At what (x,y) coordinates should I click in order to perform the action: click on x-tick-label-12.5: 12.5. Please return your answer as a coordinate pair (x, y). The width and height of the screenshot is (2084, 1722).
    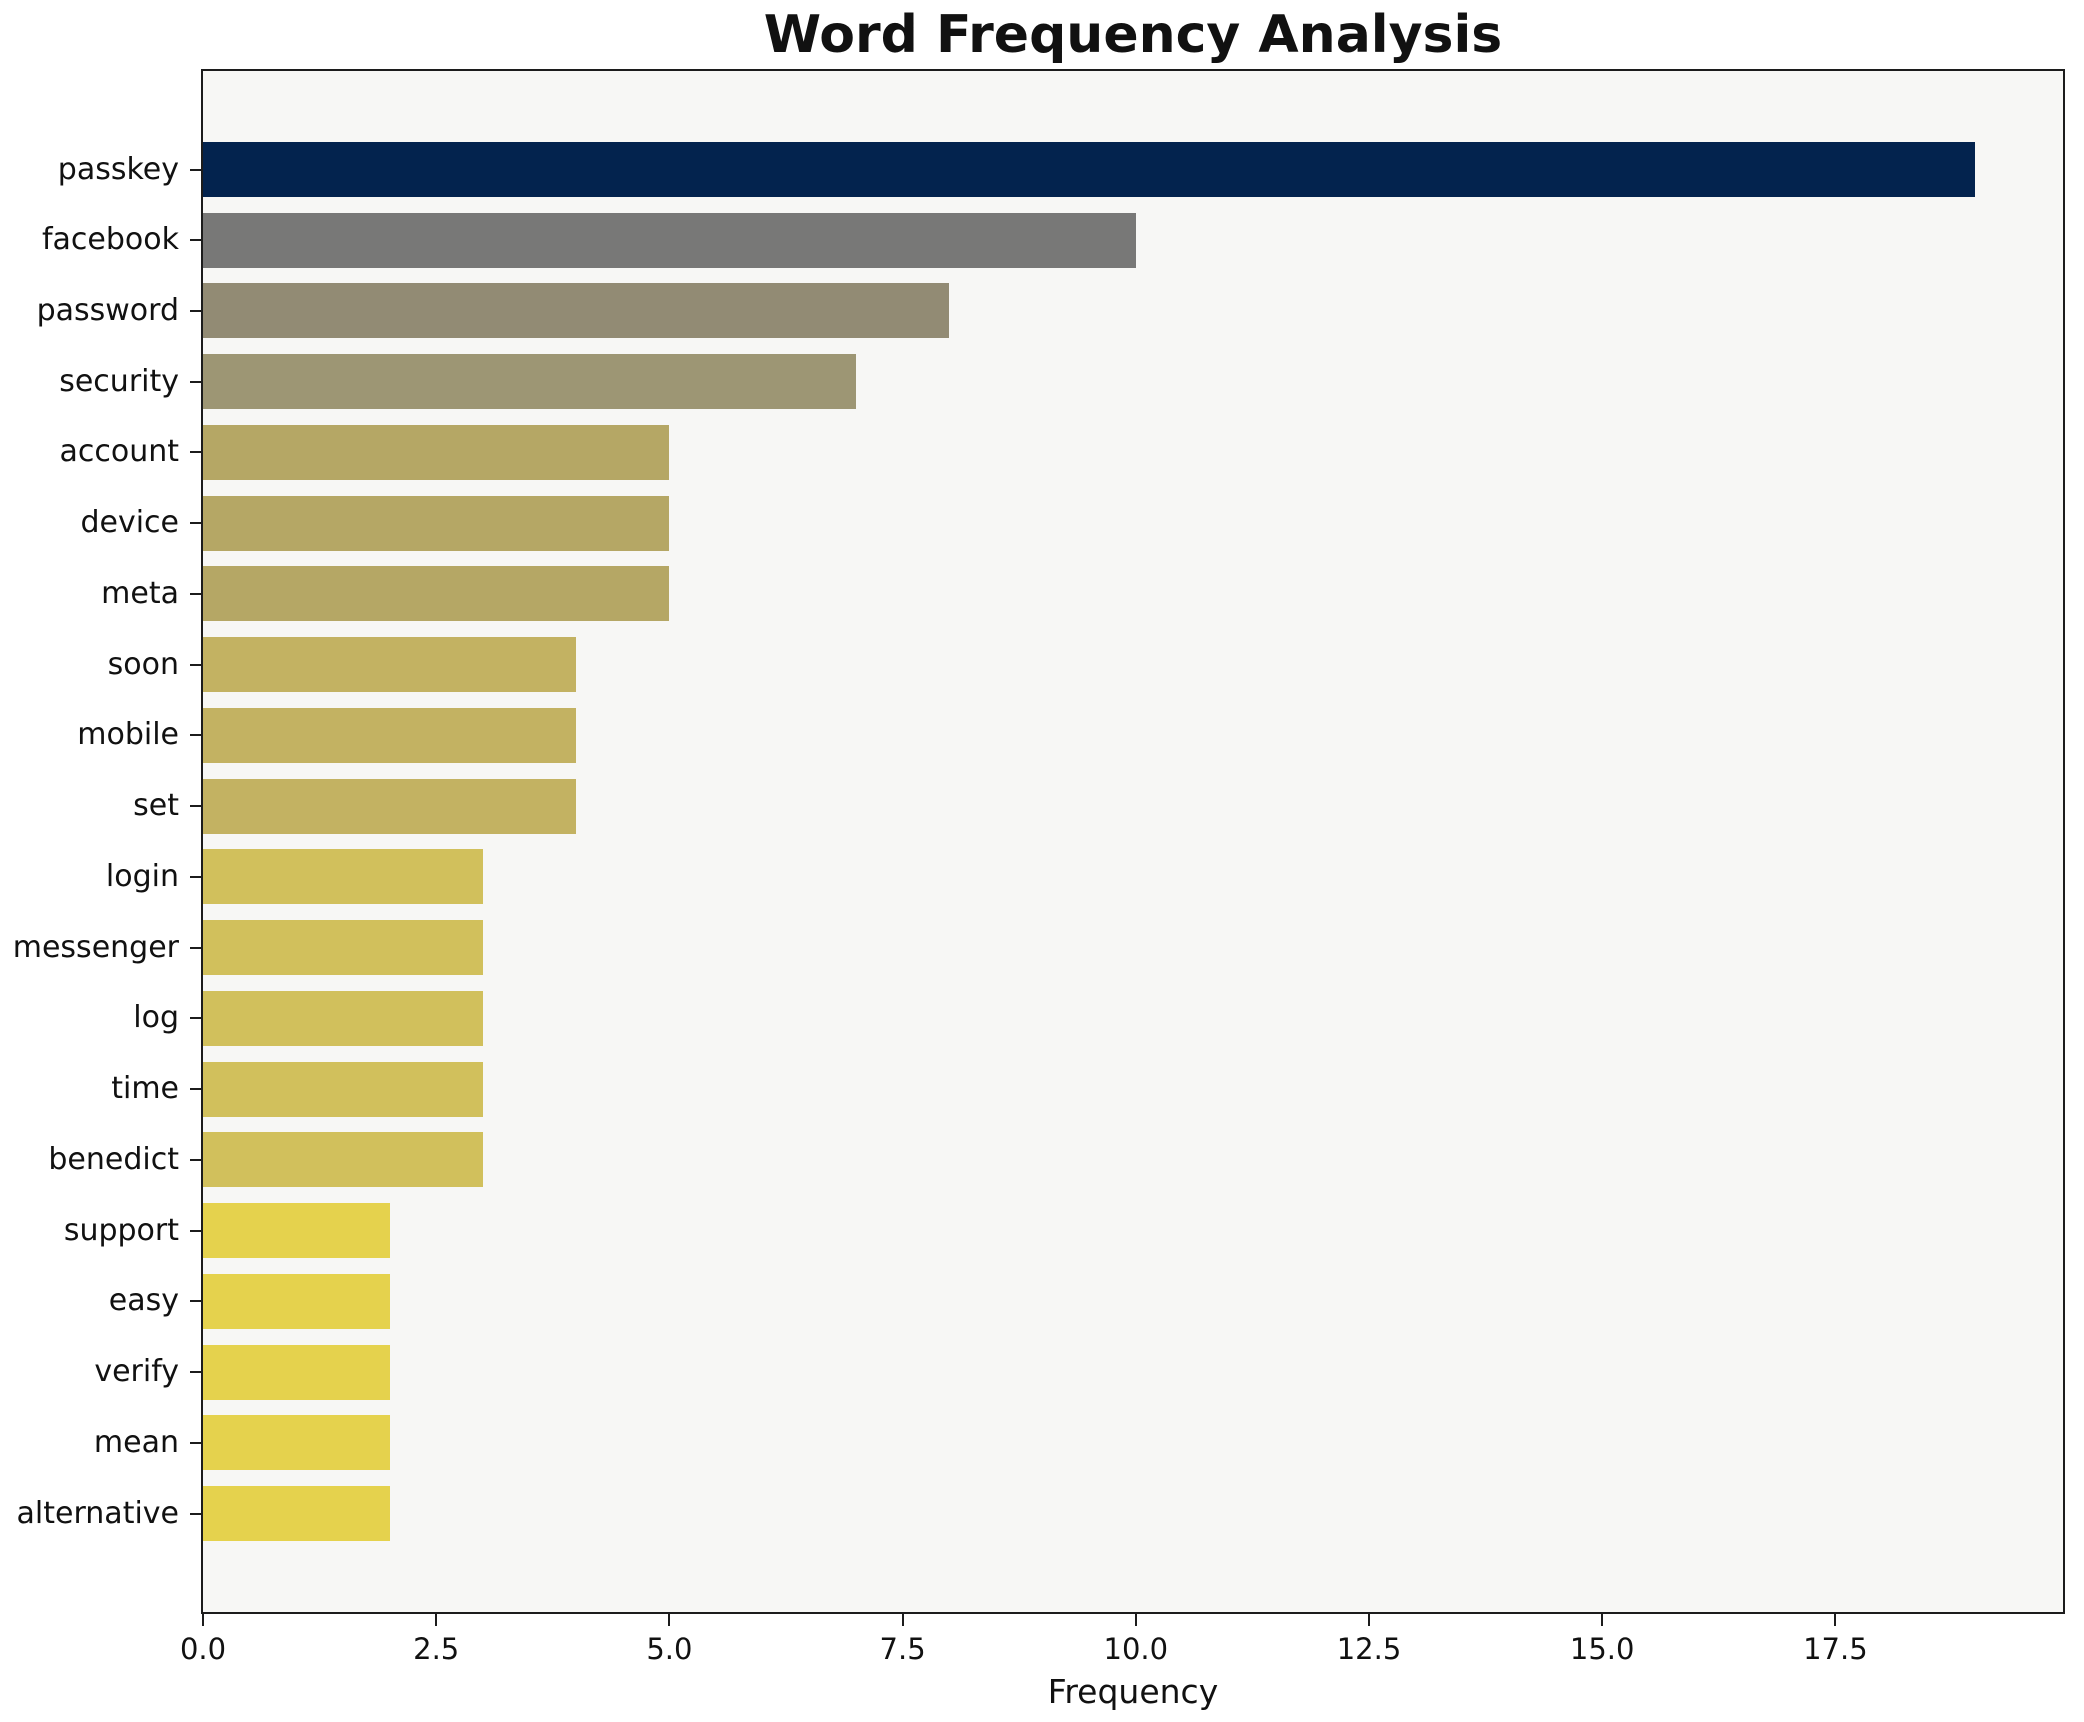
    Looking at the image, I should click on (1369, 1649).